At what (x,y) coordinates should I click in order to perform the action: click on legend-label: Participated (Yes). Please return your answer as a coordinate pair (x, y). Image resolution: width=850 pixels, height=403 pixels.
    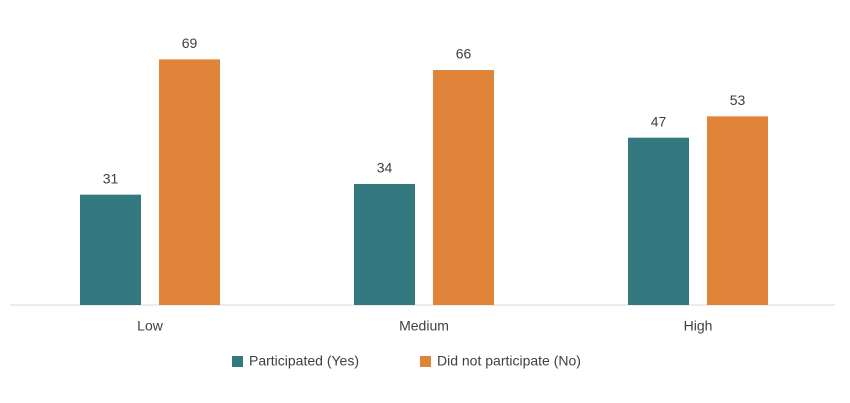
    Looking at the image, I should click on (304, 361).